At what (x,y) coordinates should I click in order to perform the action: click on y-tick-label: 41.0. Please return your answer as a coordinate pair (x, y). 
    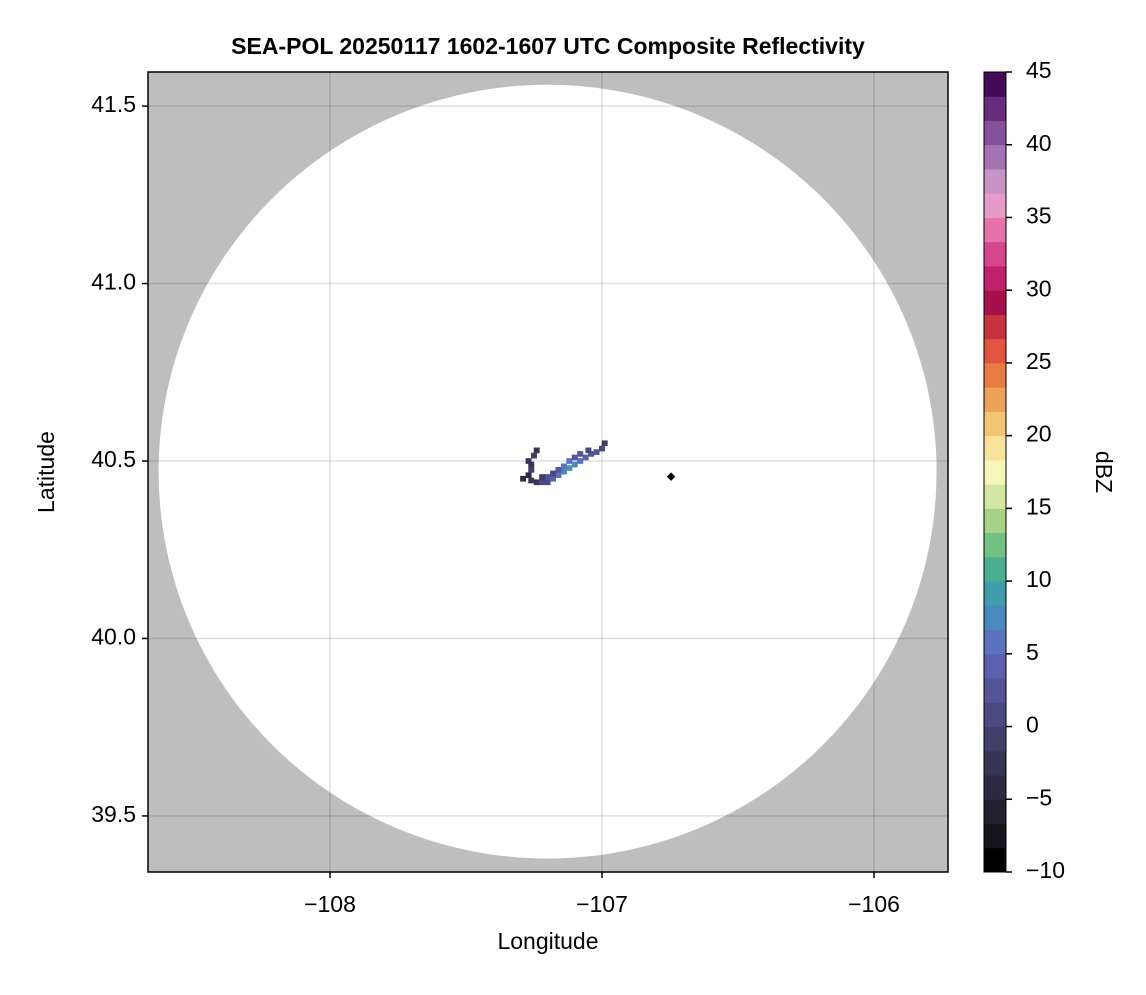
    Looking at the image, I should click on (113, 282).